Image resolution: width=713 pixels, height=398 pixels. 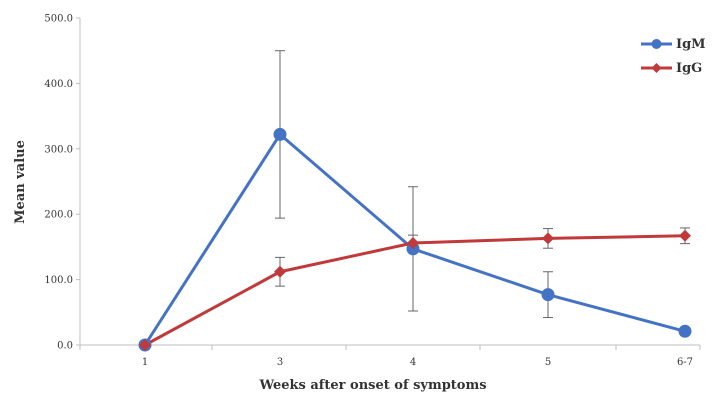 I want to click on legend-marker-igm, so click(x=656, y=44).